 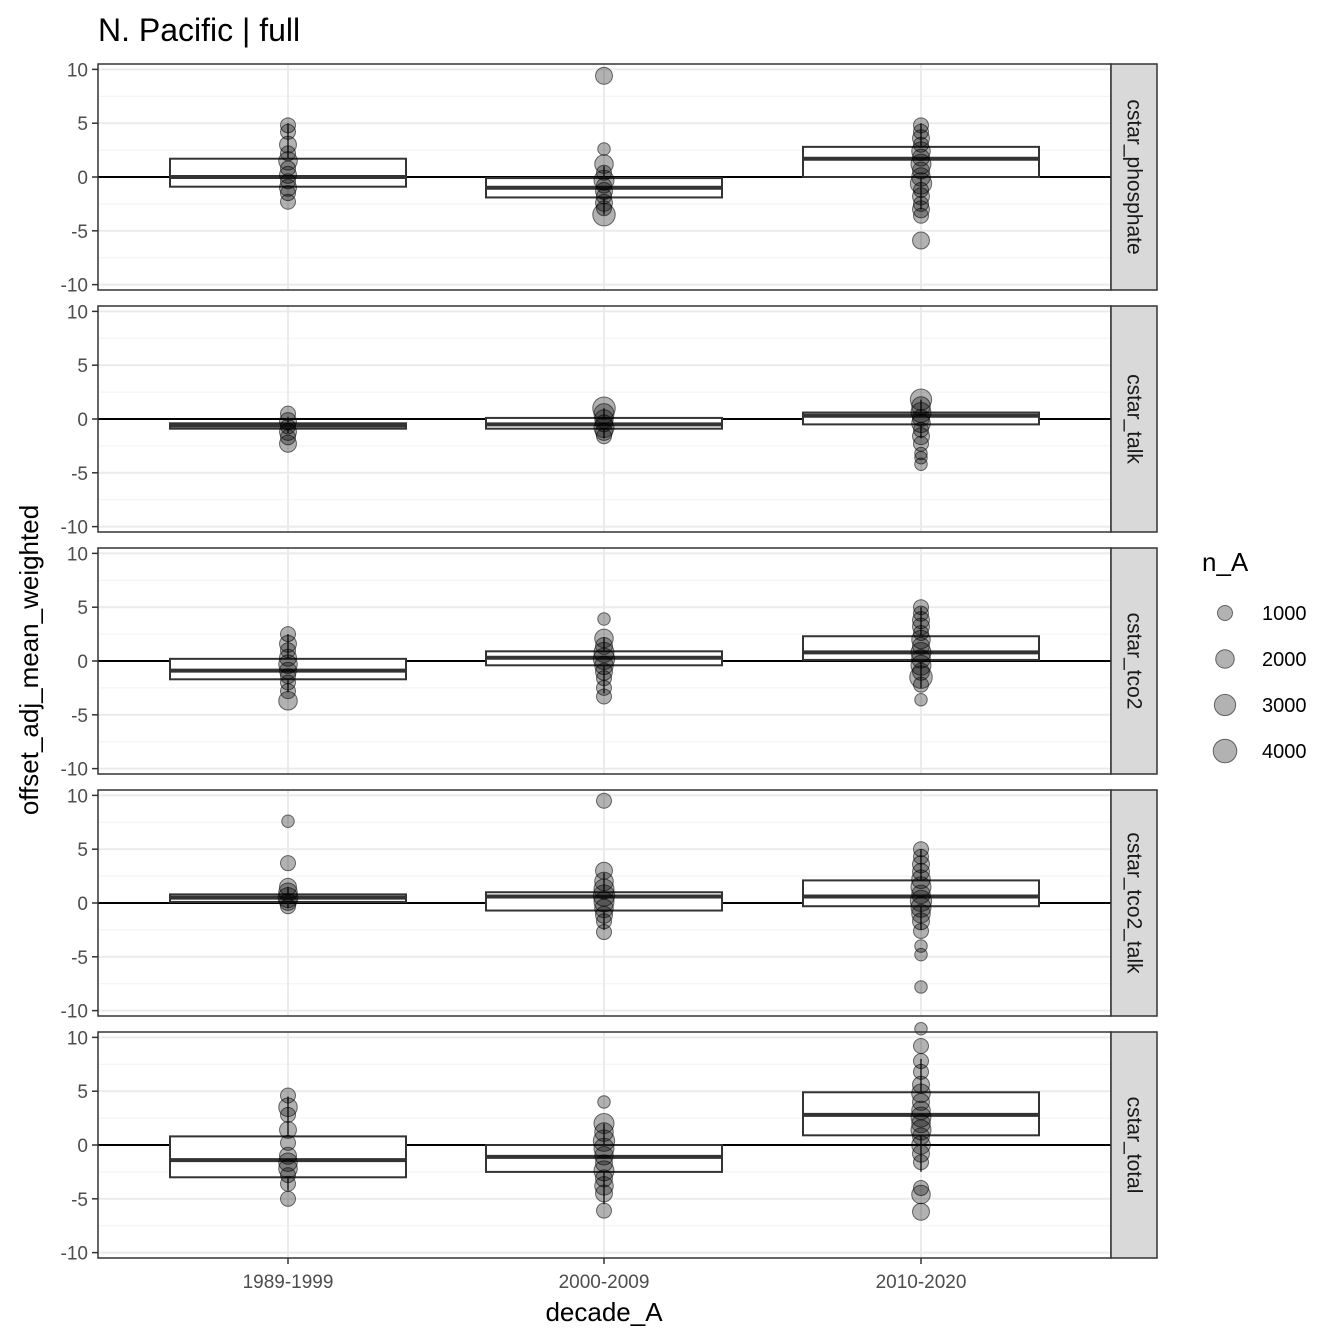 I want to click on panel-cstar-tco2: -10 -5 0 5 10 cstar_tco2, so click(x=609, y=662).